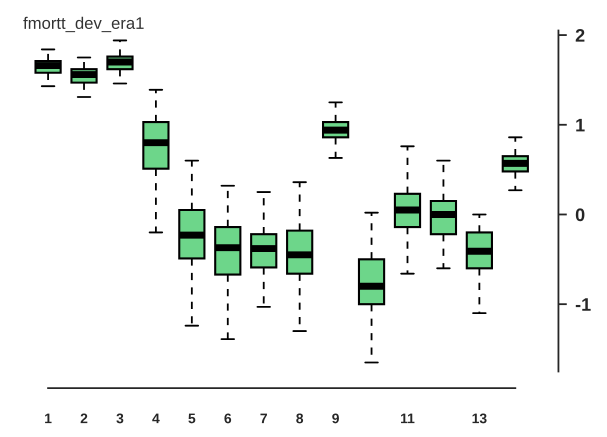 The image size is (607, 437). I want to click on x-tick-label: 6, so click(228, 418).